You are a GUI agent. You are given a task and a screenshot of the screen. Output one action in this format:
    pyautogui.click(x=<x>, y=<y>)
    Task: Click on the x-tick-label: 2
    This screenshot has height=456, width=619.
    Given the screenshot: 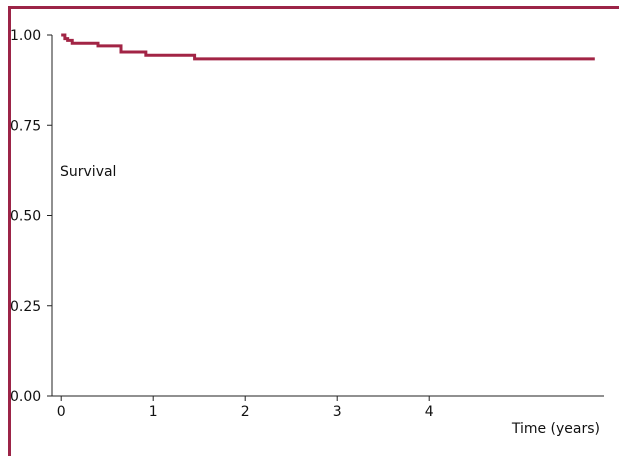 What is the action you would take?
    pyautogui.click(x=245, y=412)
    